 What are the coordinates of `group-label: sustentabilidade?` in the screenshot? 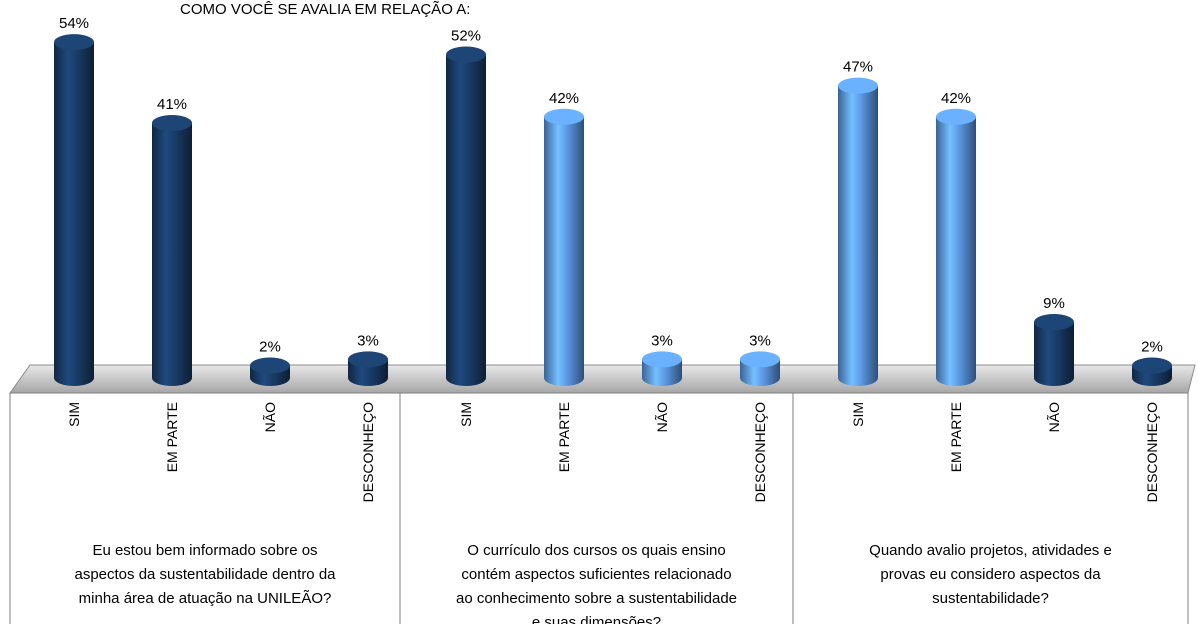 It's located at (990, 598).